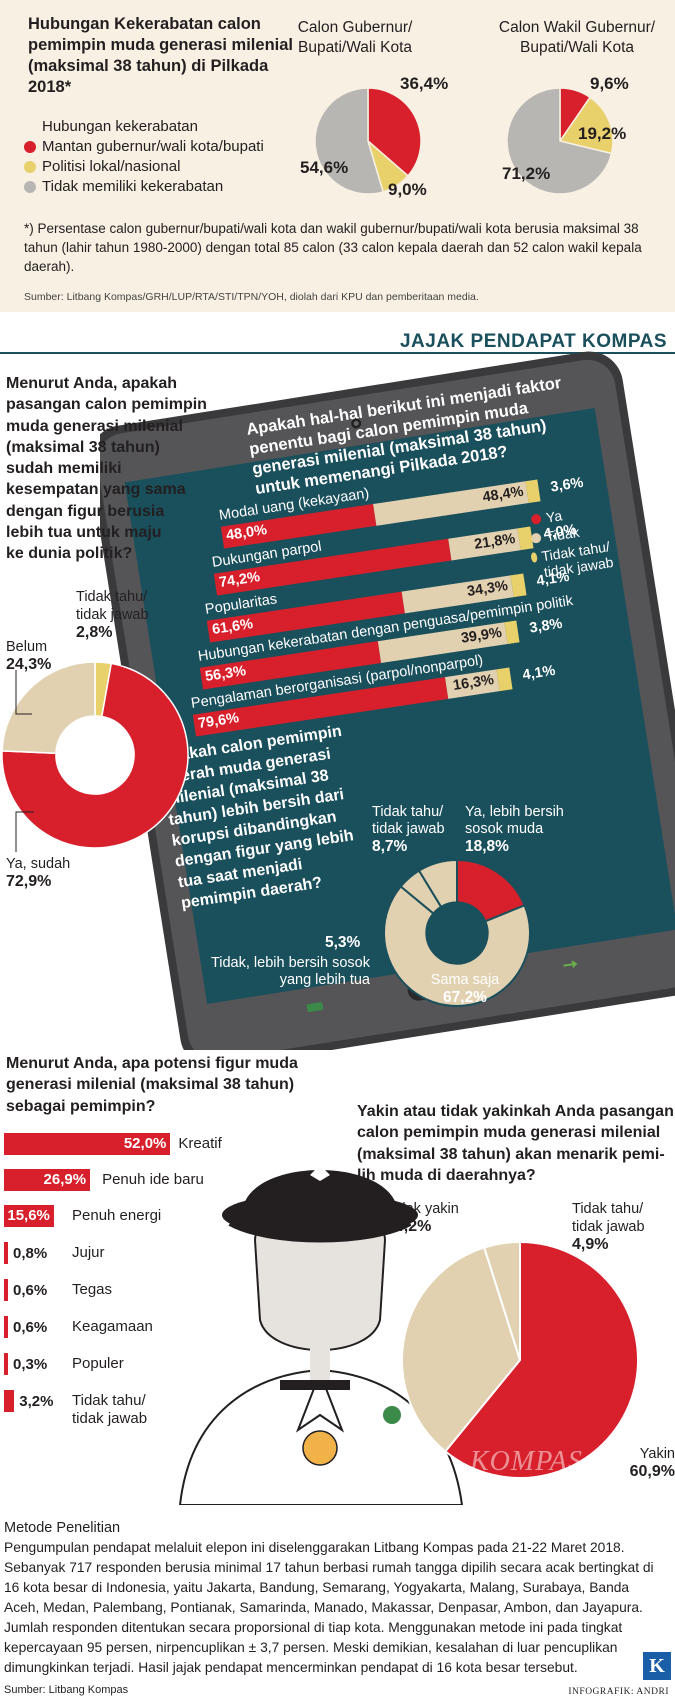 The height and width of the screenshot is (1701, 675). What do you see at coordinates (290, 971) in the screenshot?
I see `label-text: Tidak, lebih bersih sosok yang lebih tua` at bounding box center [290, 971].